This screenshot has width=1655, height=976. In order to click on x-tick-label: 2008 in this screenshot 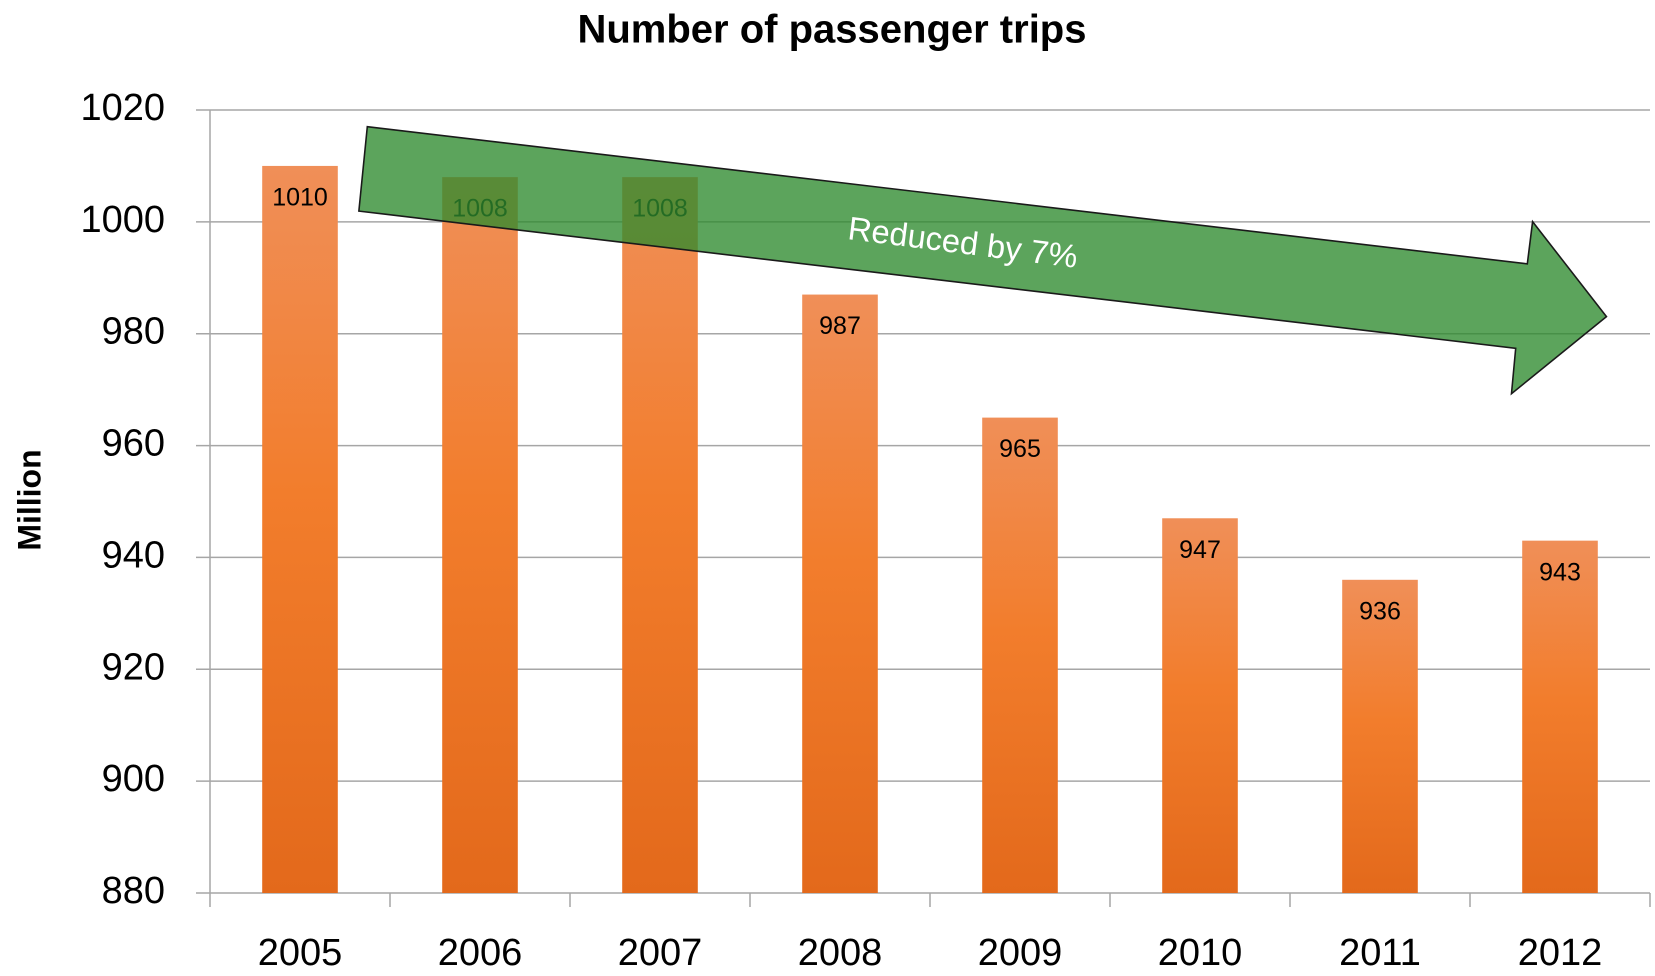, I will do `click(840, 953)`.